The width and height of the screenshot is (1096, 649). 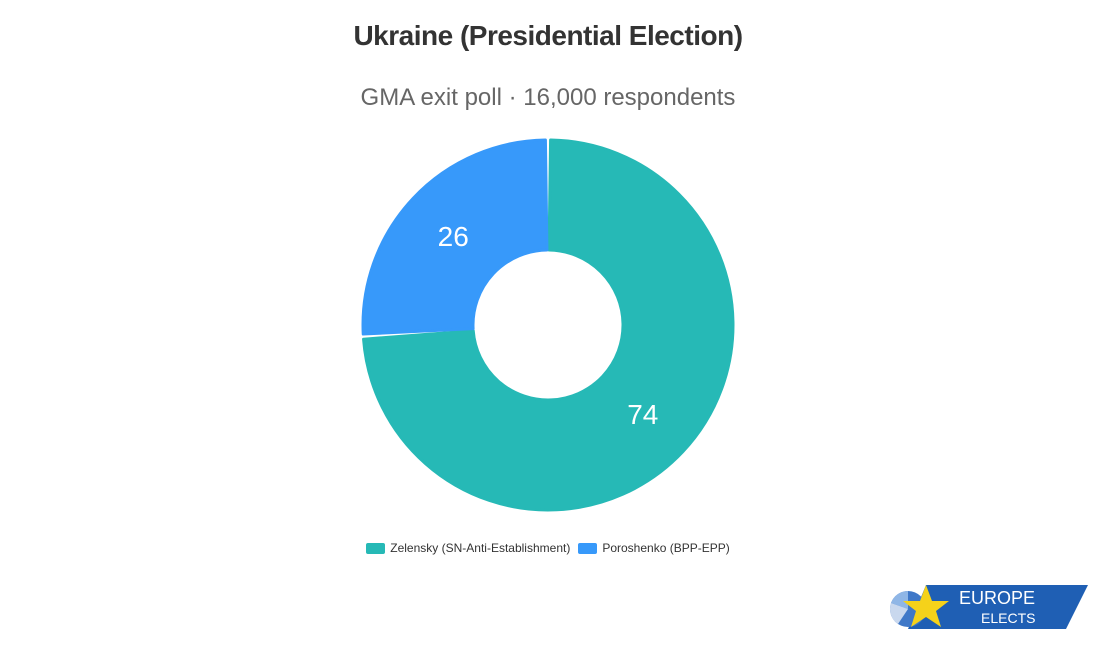 I want to click on donut-data-labels: 74 26, so click(x=548, y=325).